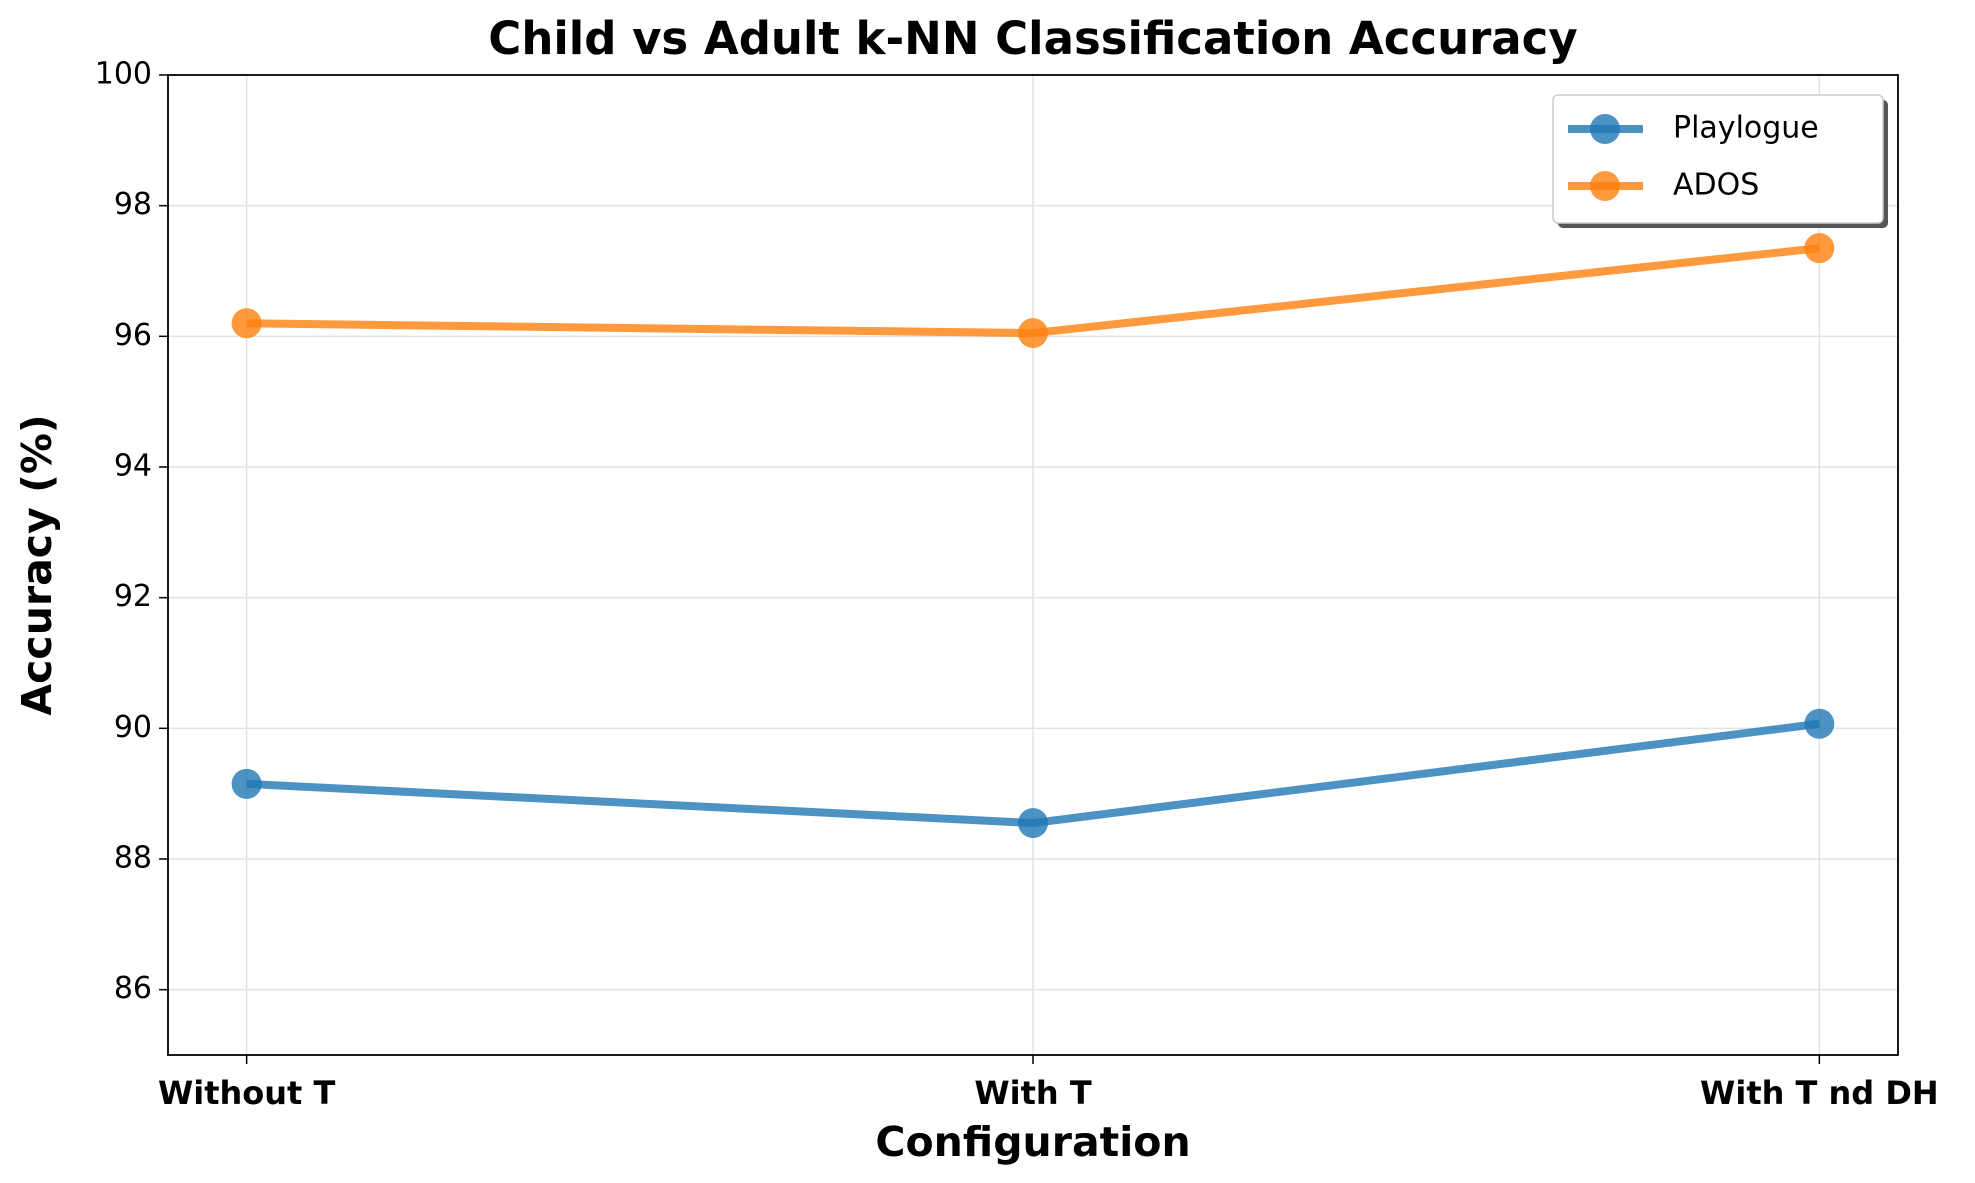 This screenshot has width=1975, height=1183. Describe the element at coordinates (133, 988) in the screenshot. I see `y-tick-label: 86` at that location.